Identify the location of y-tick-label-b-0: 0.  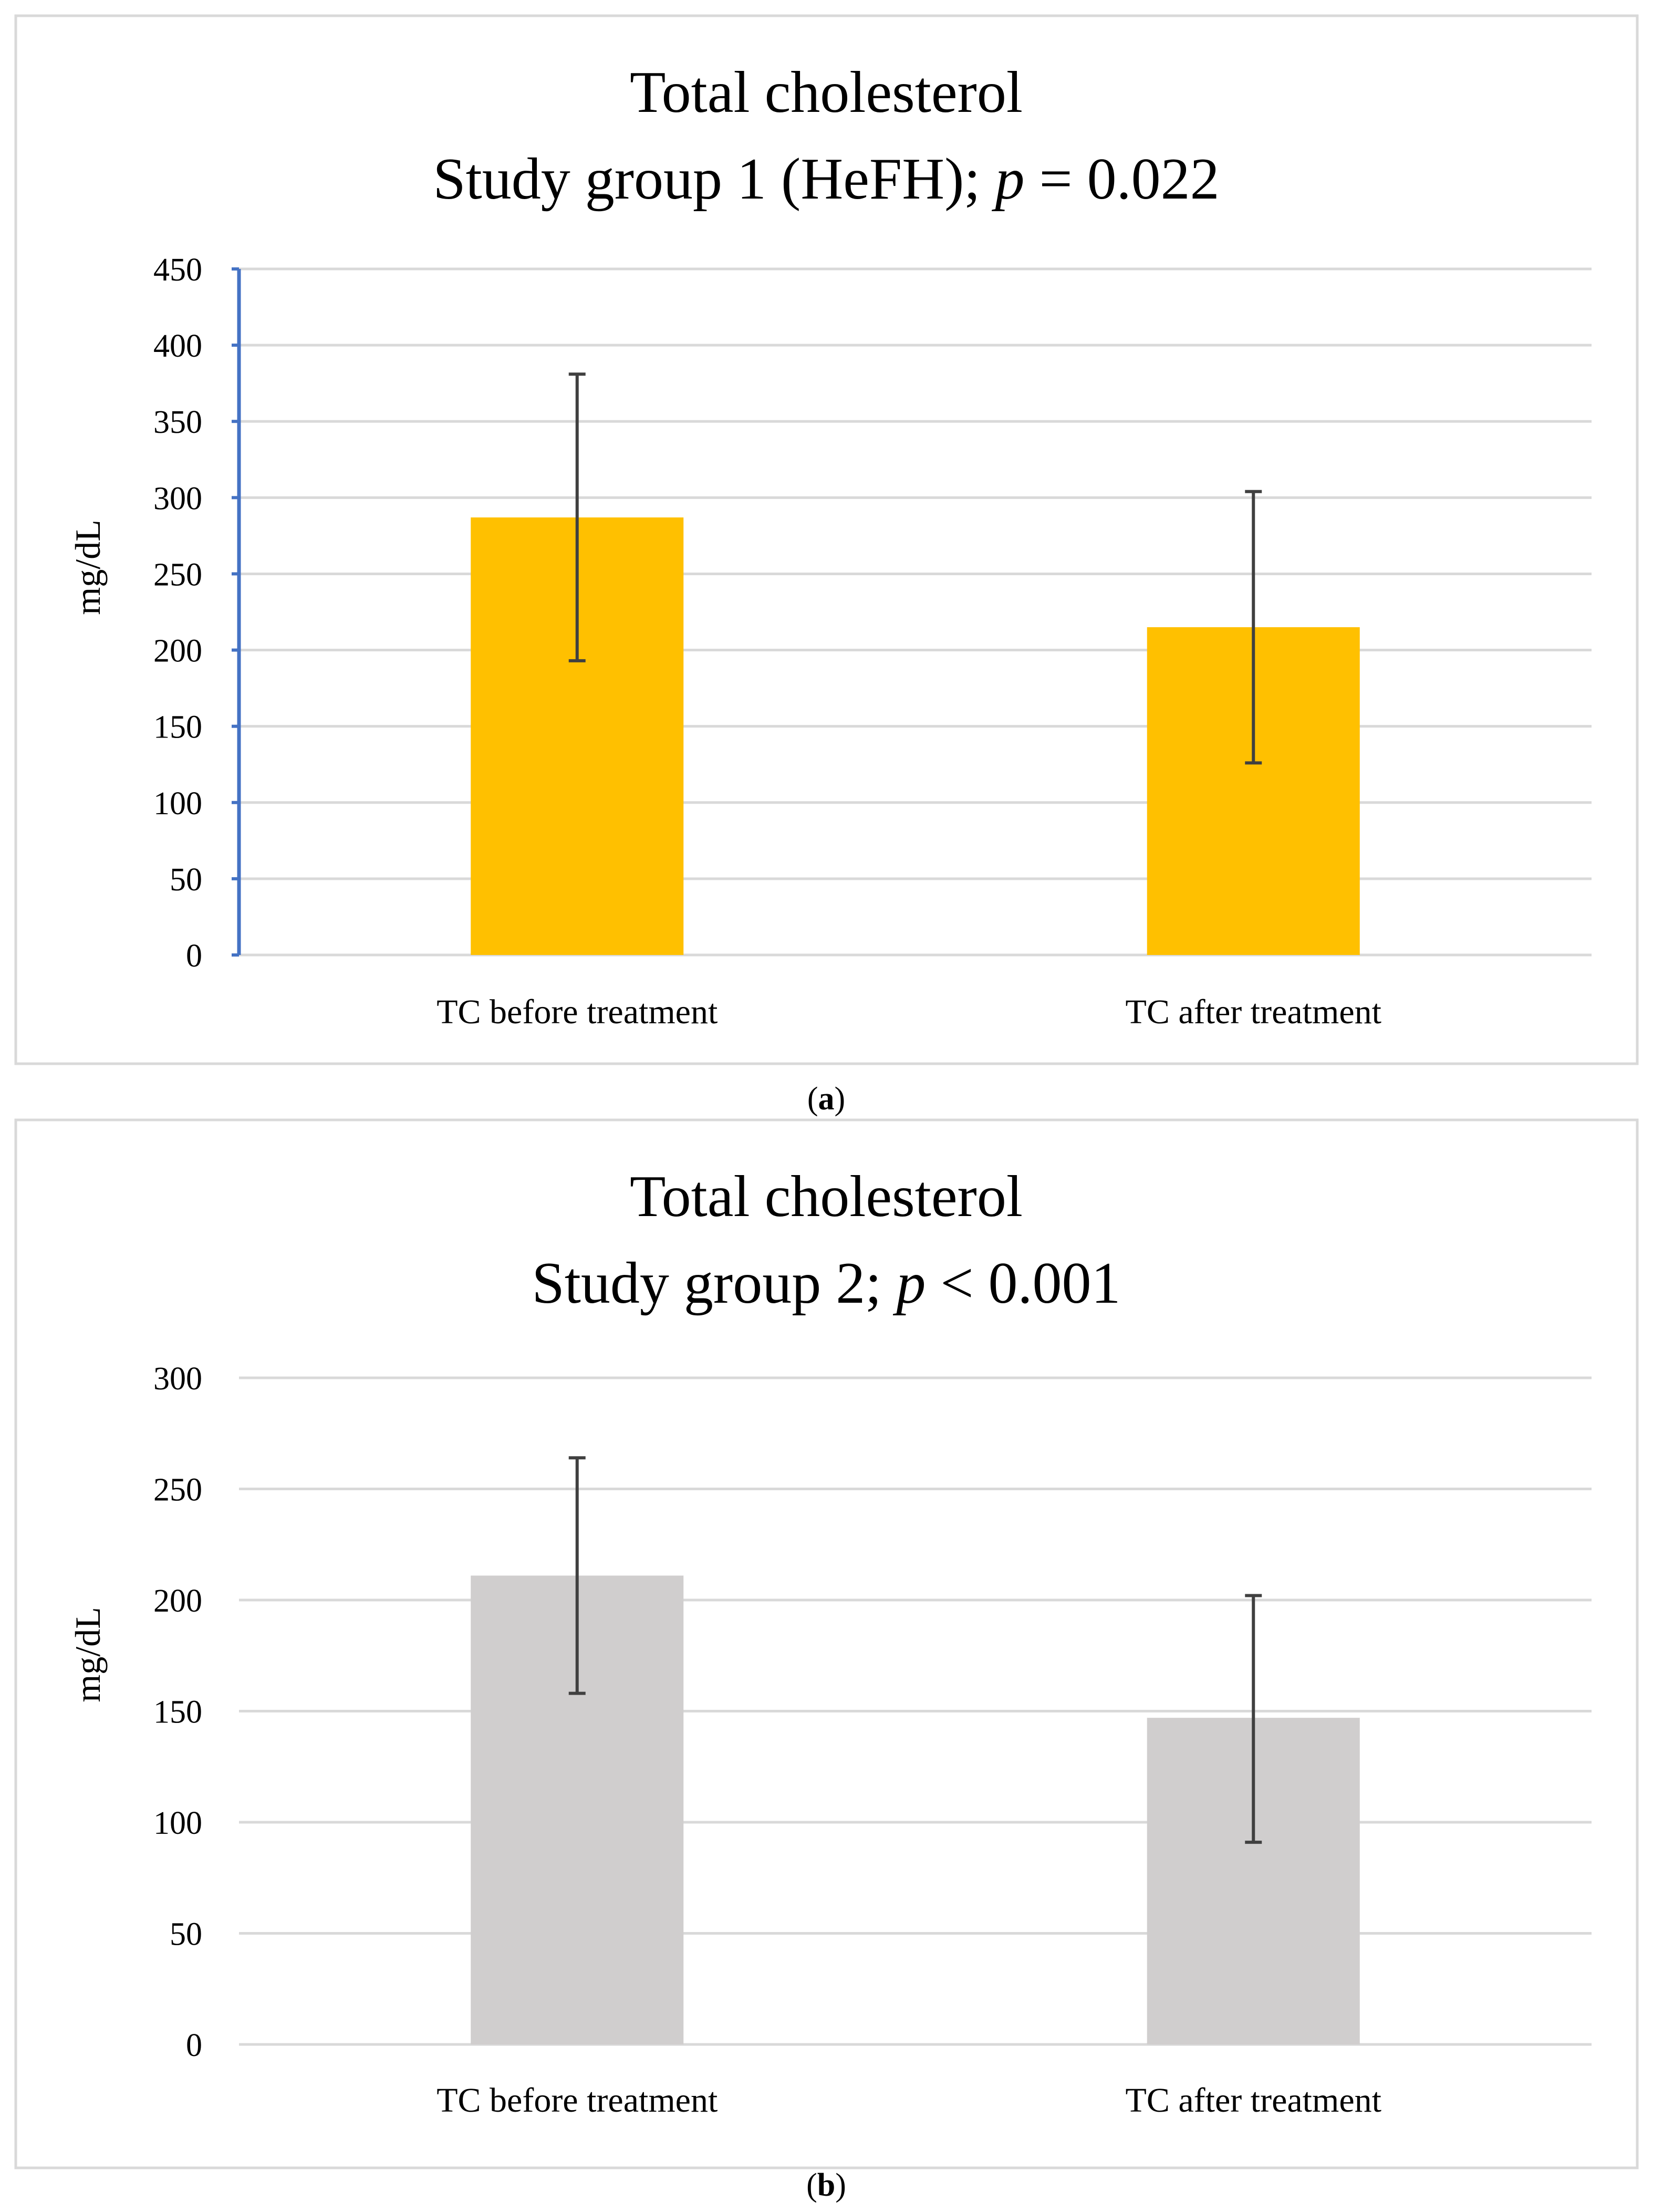
(194, 2045).